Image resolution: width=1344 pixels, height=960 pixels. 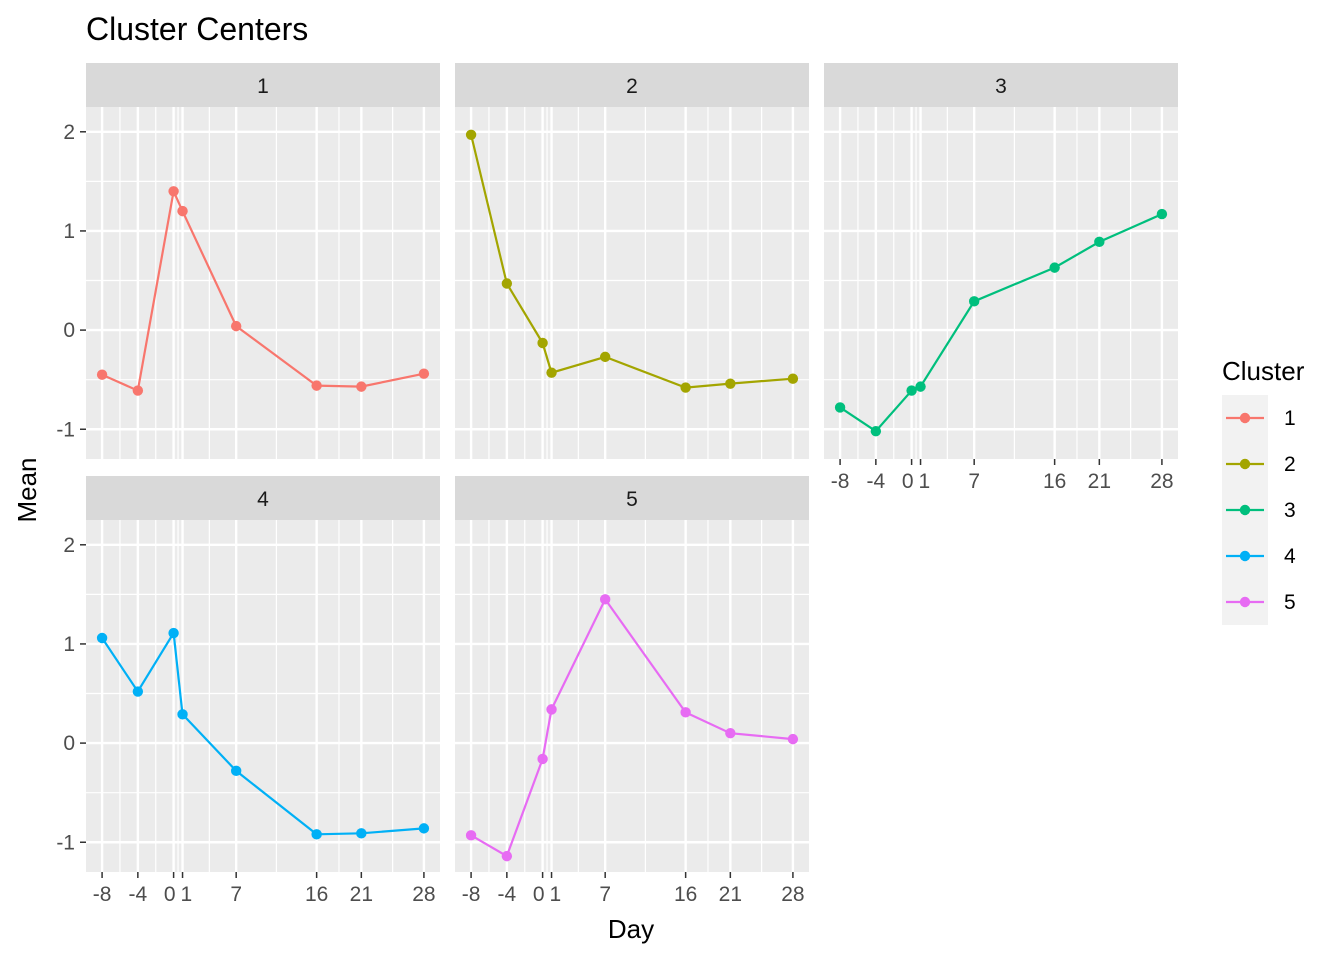 I want to click on legend-item-4: 4, so click(x=1261, y=556).